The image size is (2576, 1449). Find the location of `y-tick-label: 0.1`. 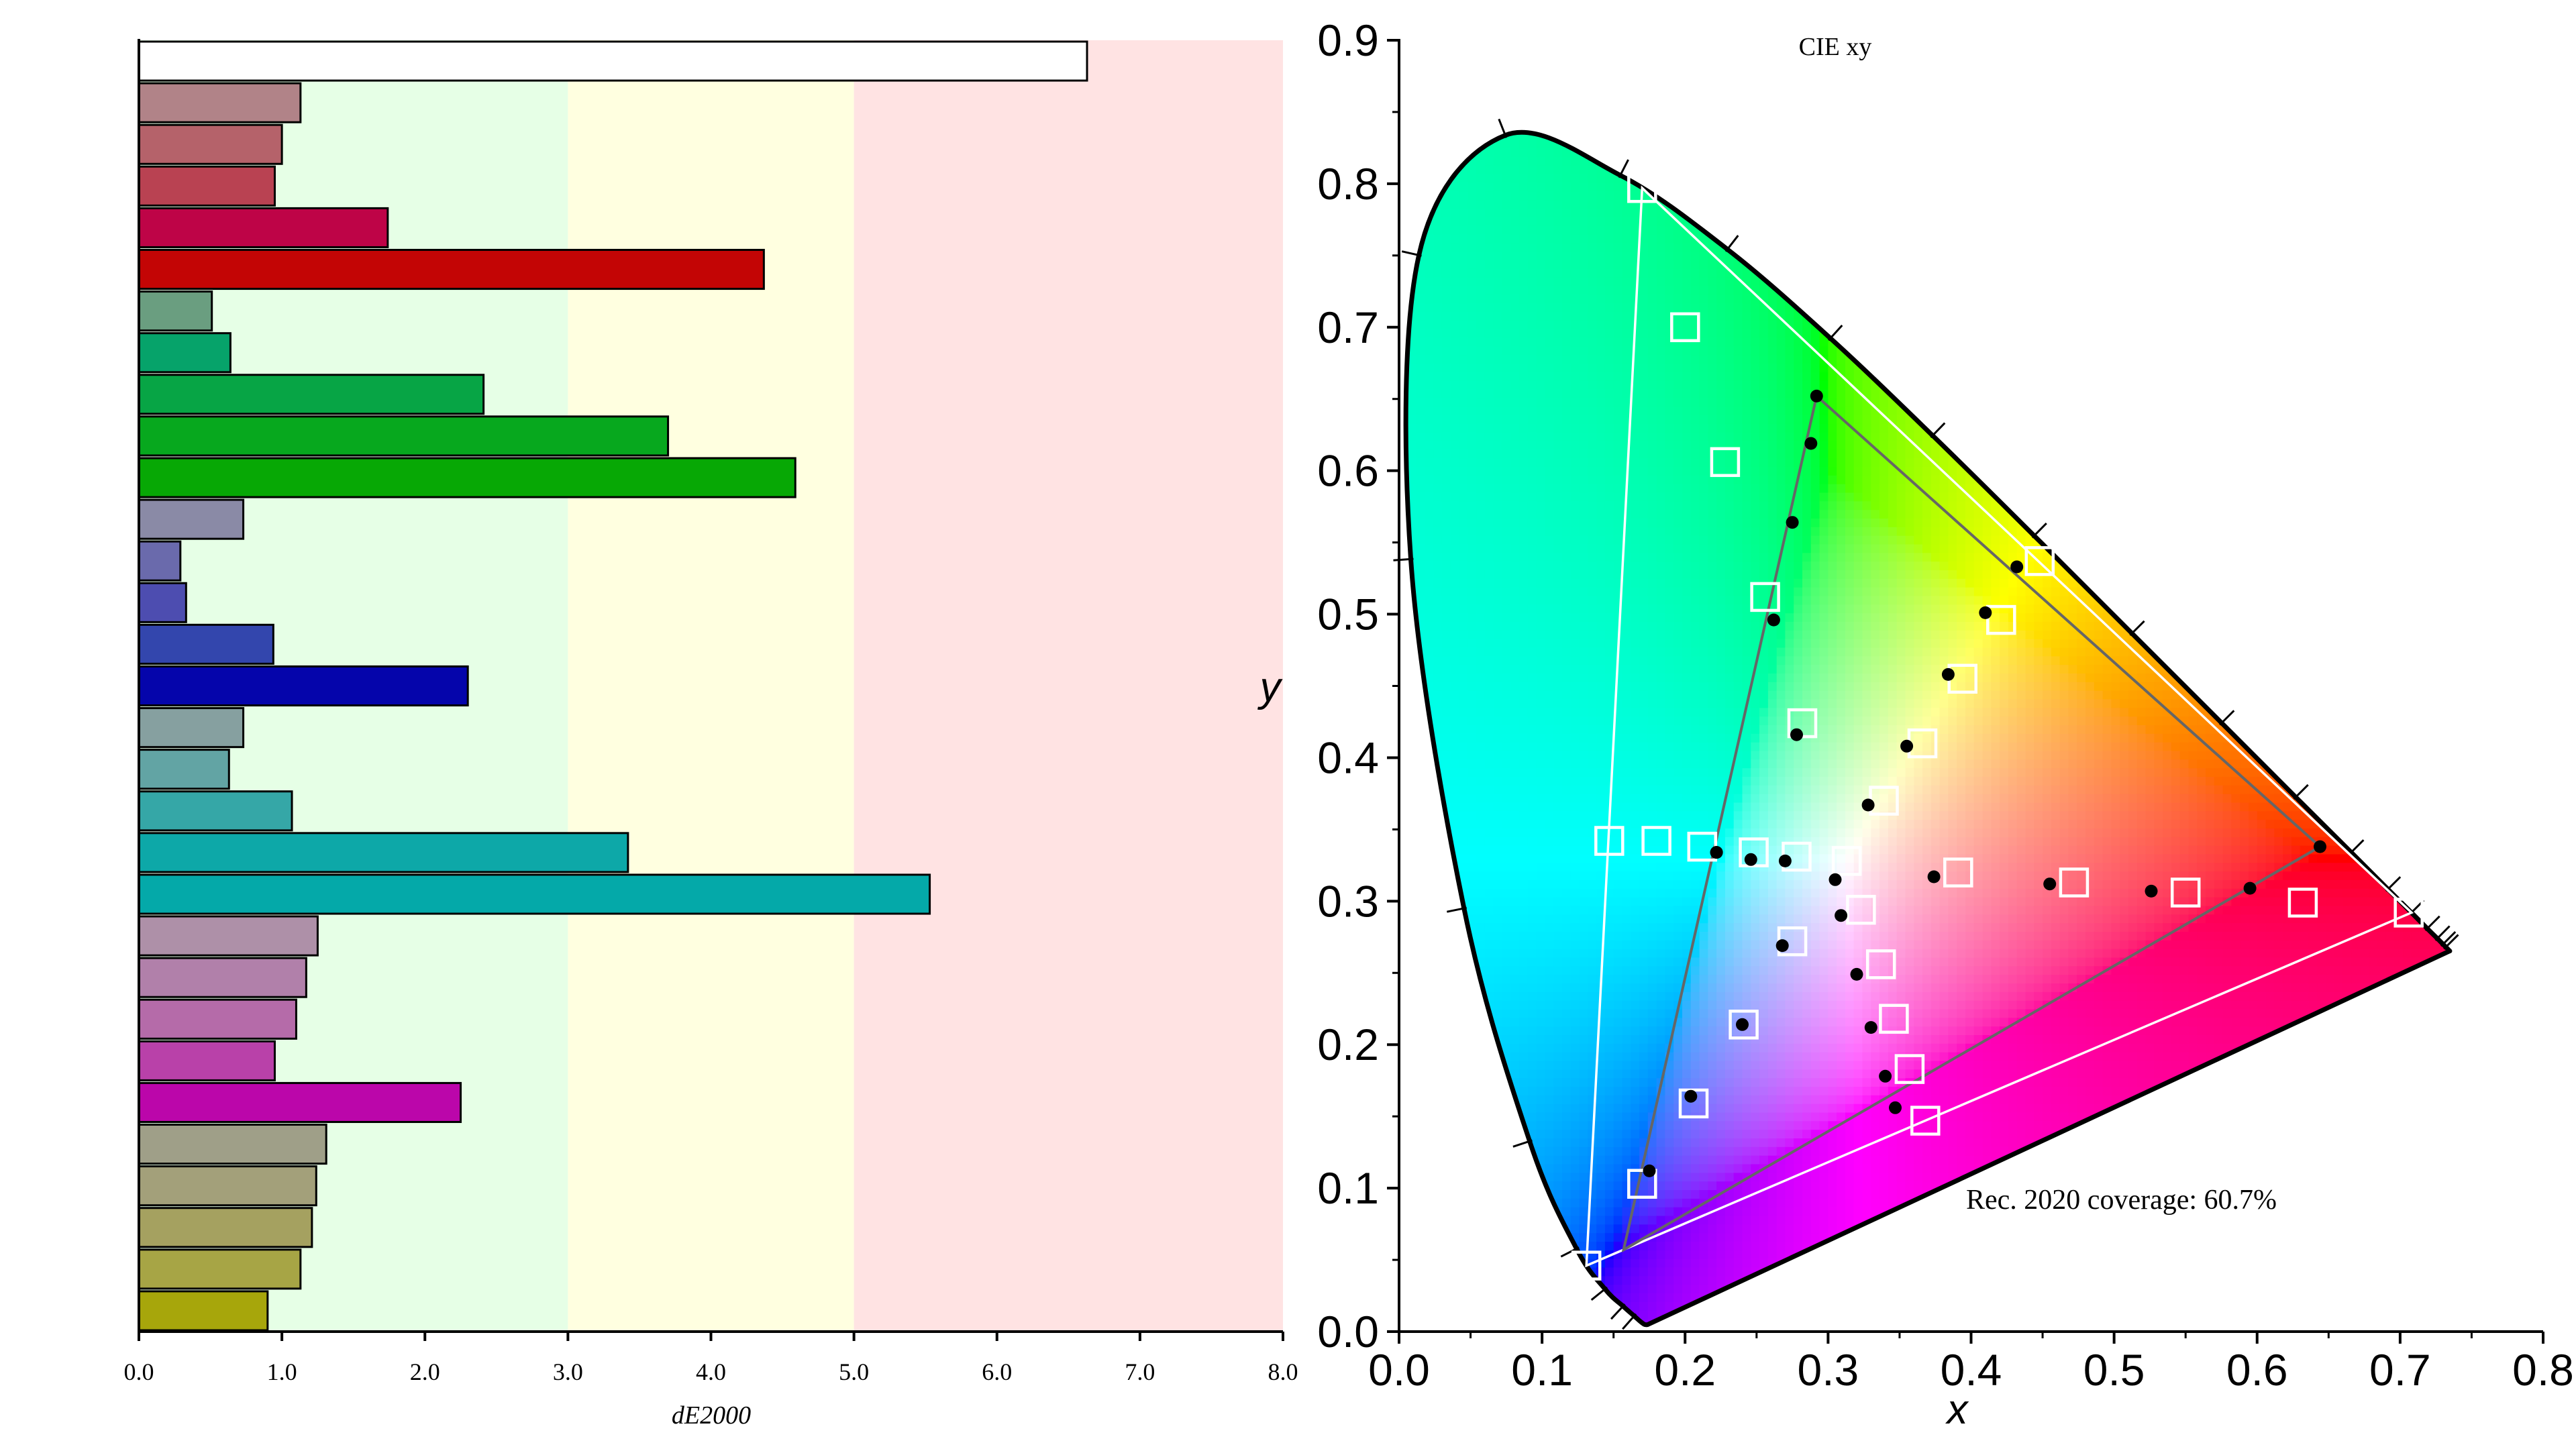

y-tick-label: 0.1 is located at coordinates (1348, 1188).